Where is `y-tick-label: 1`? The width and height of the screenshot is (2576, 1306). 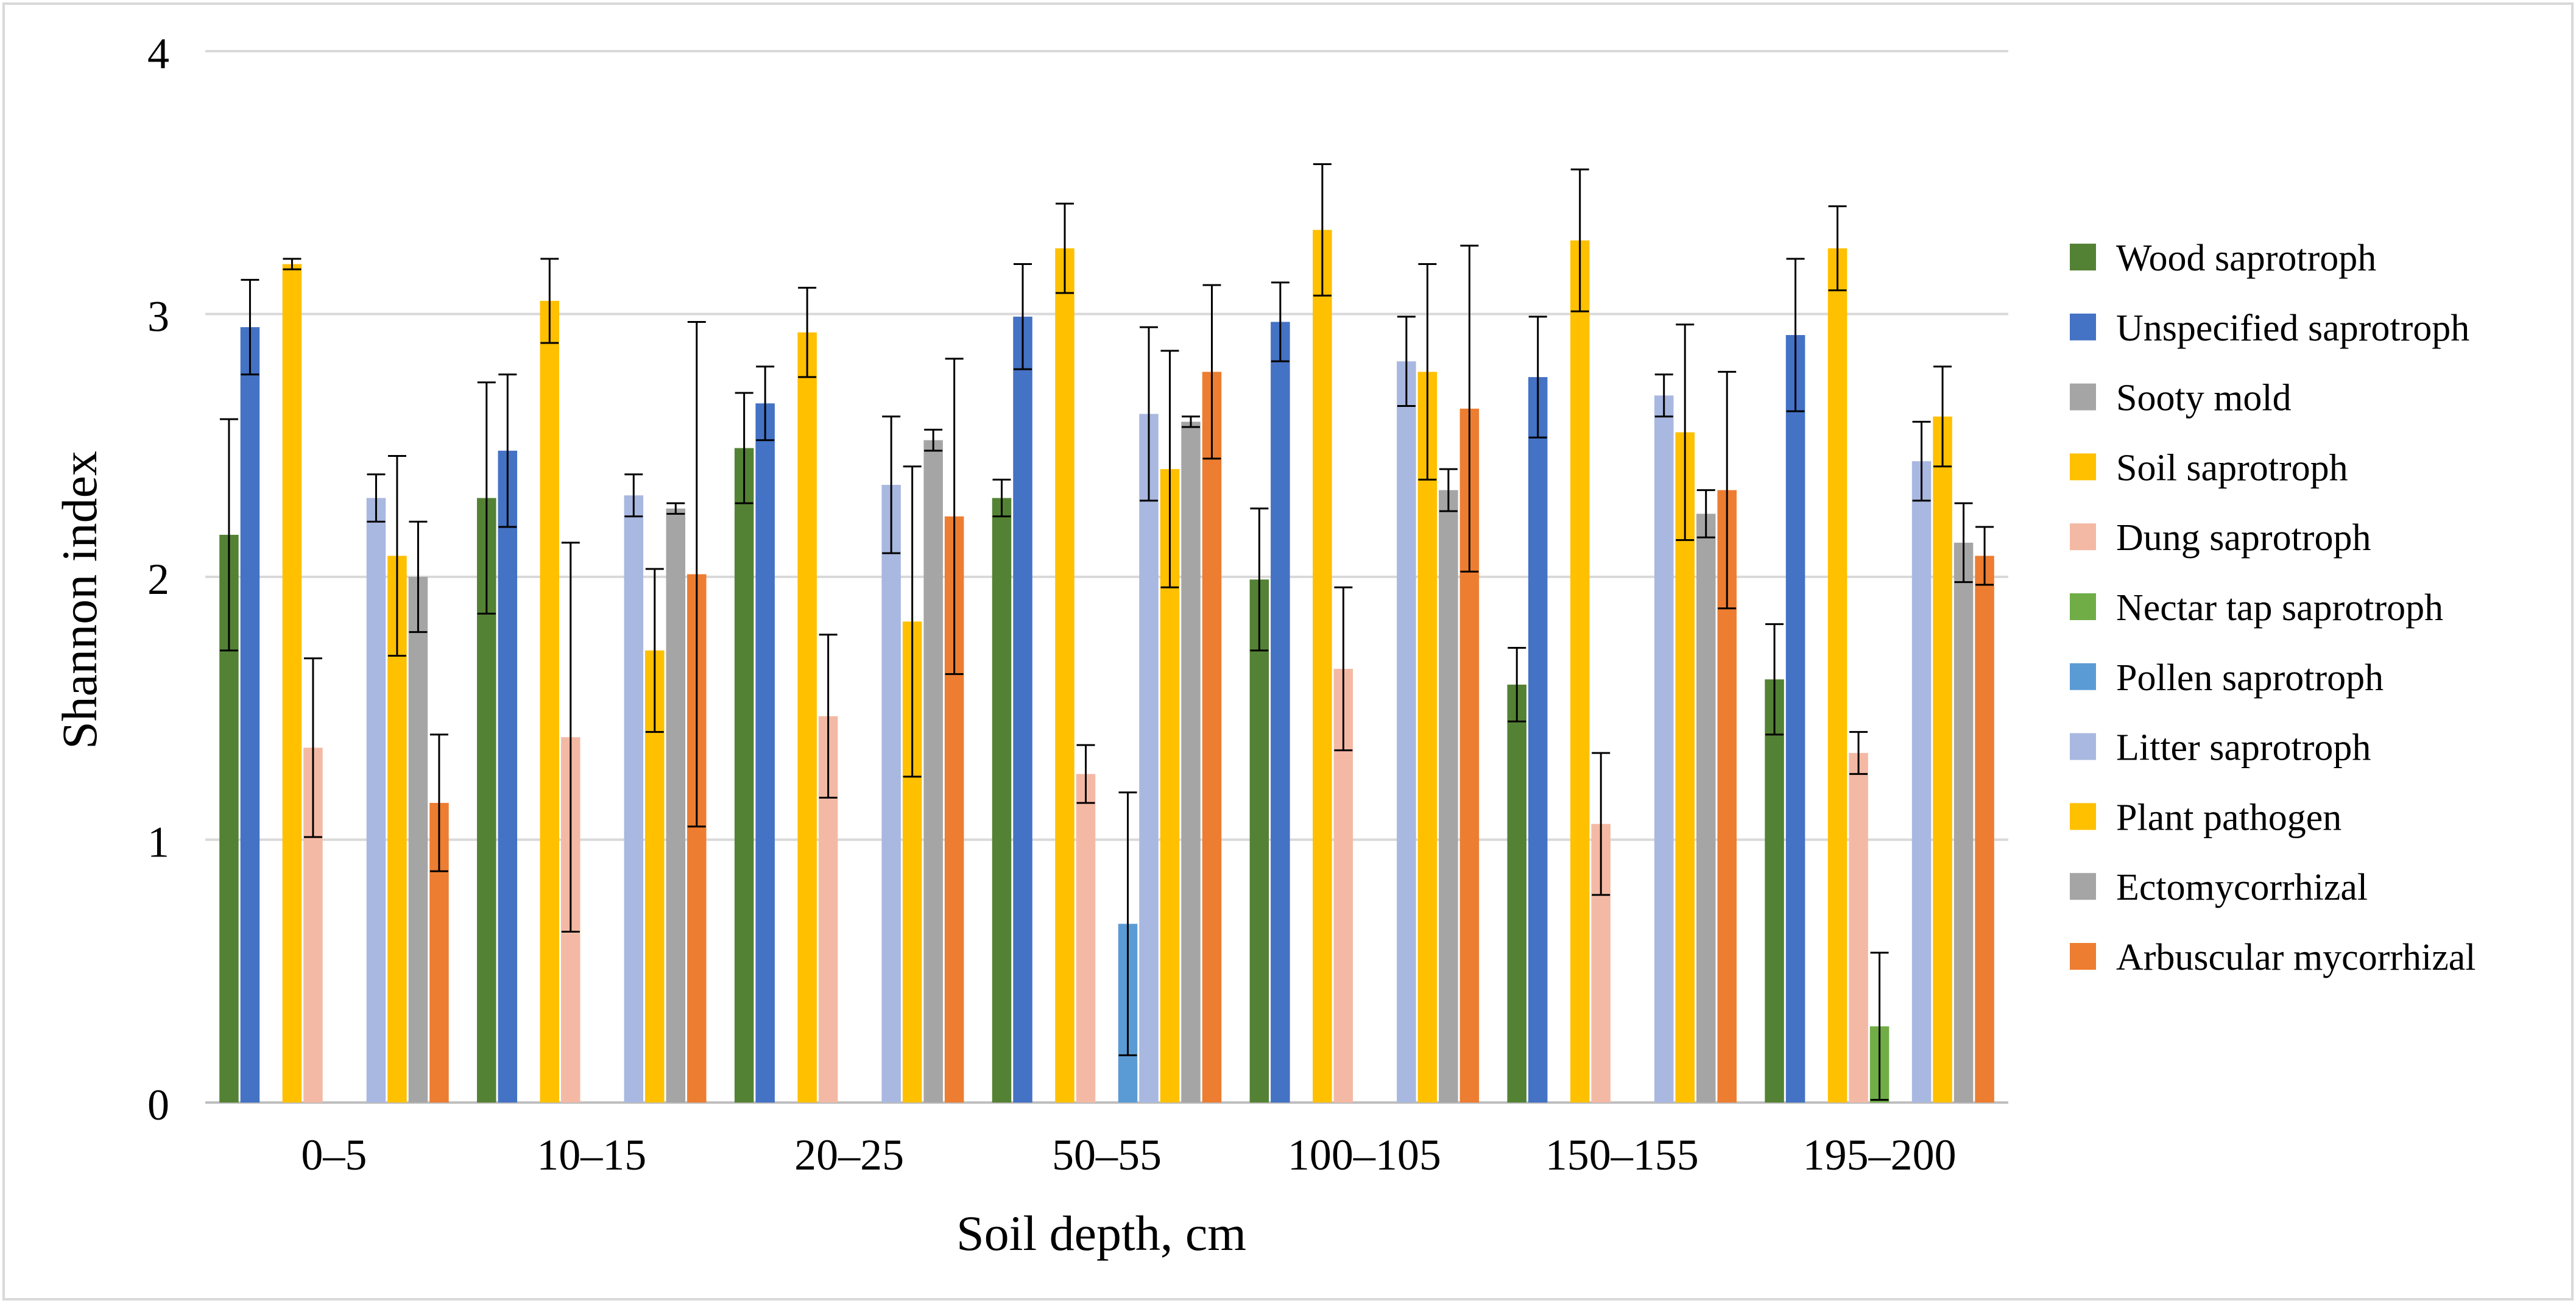 y-tick-label: 1 is located at coordinates (158, 842).